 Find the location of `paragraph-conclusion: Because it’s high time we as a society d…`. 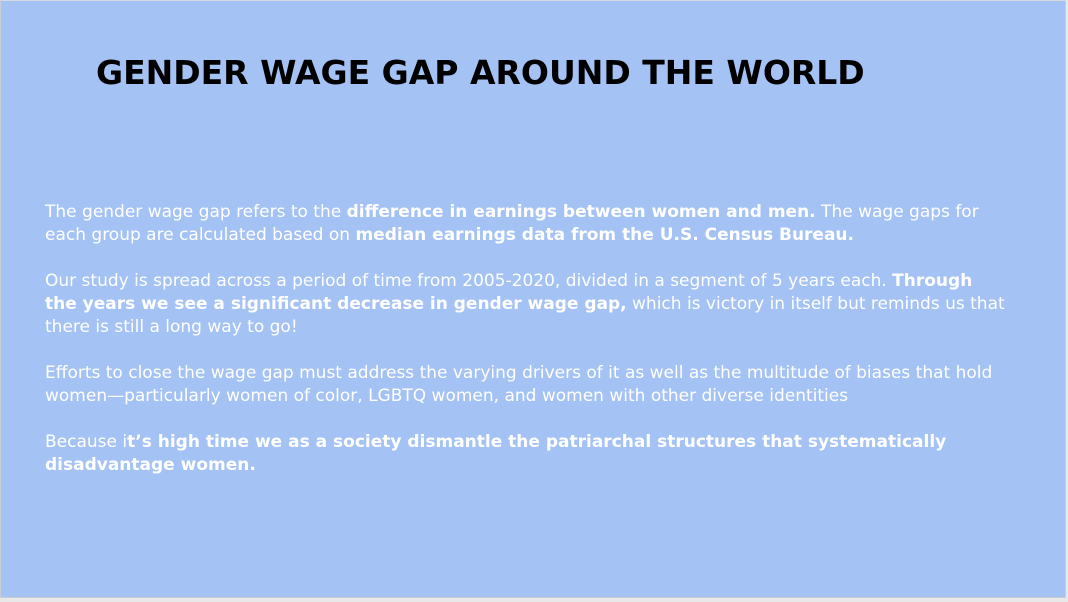

paragraph-conclusion: Because it’s high time we as a society d… is located at coordinates (525, 454).